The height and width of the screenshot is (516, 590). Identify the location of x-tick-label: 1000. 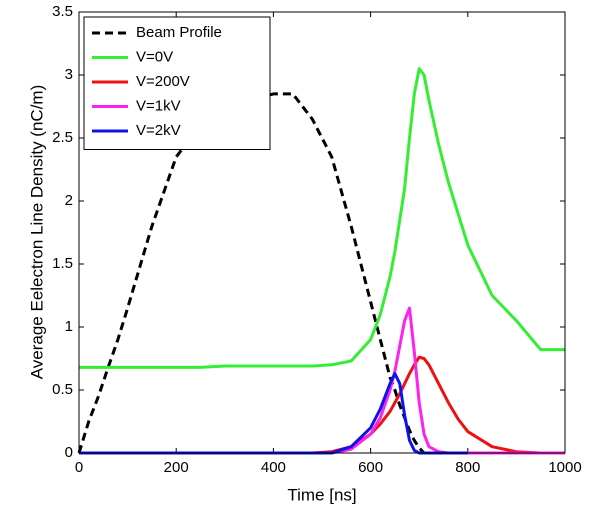
(564, 467).